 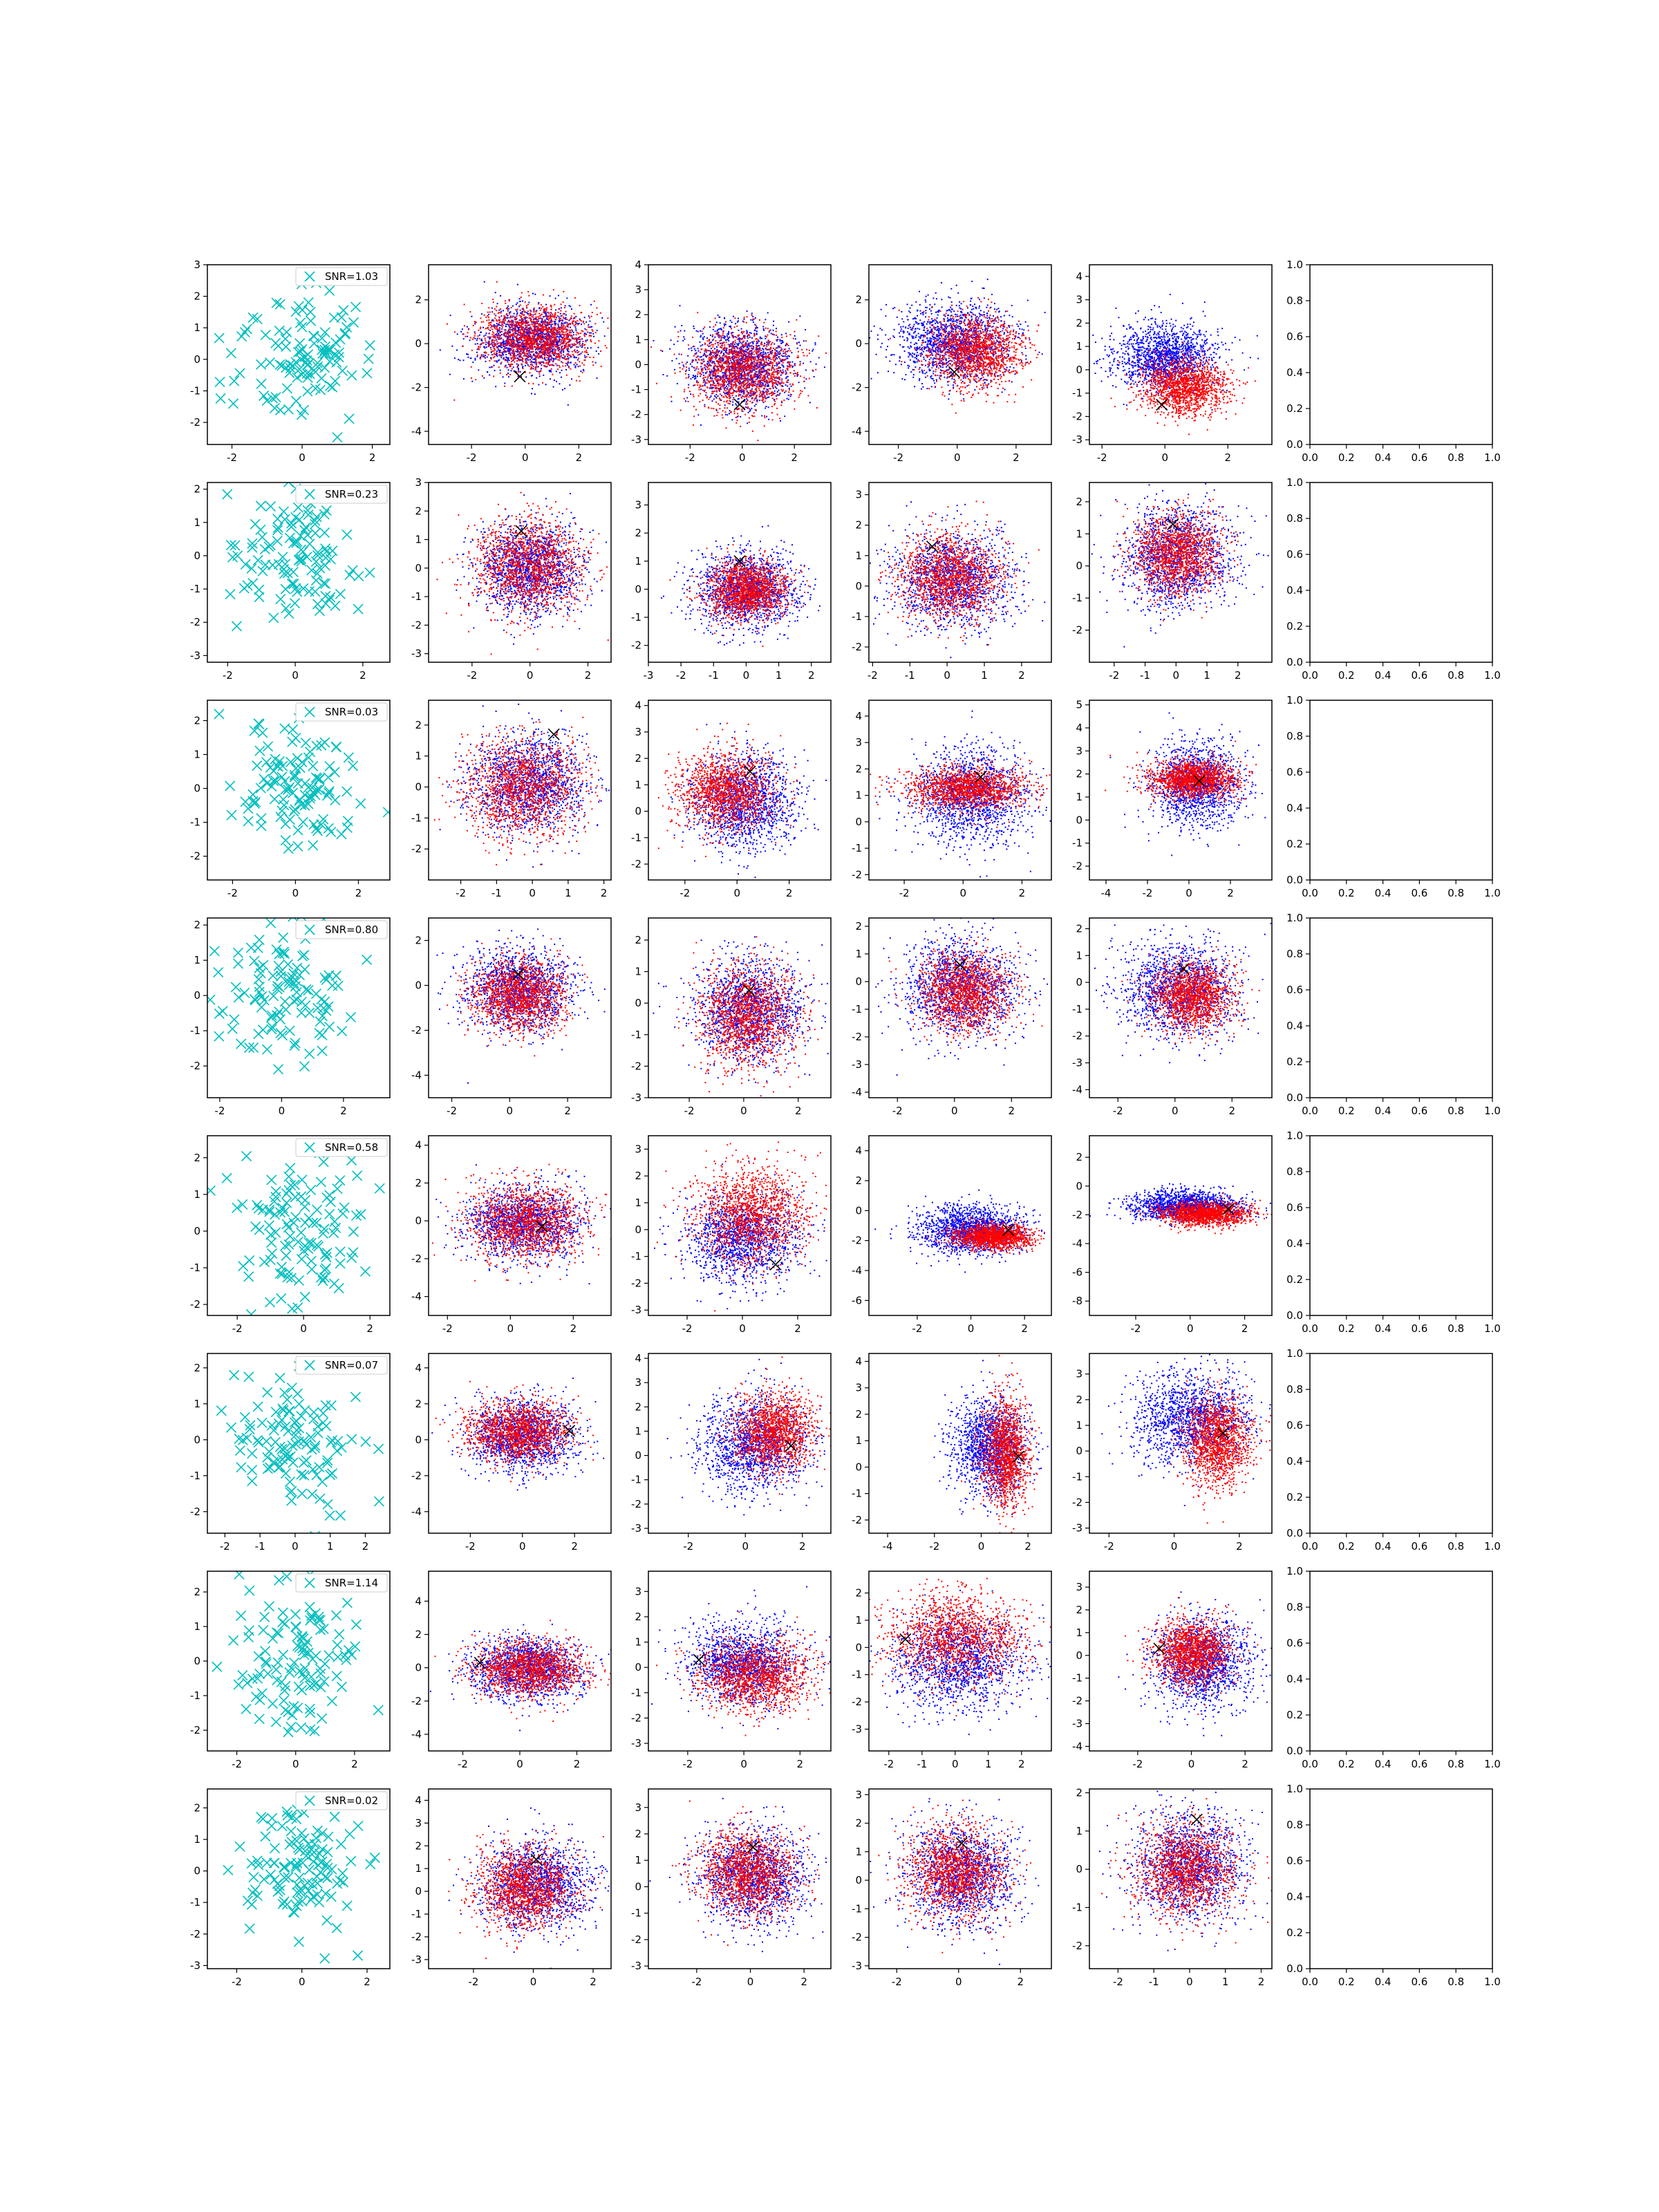 What do you see at coordinates (857, 1300) in the screenshot?
I see `y-tick-label: -6` at bounding box center [857, 1300].